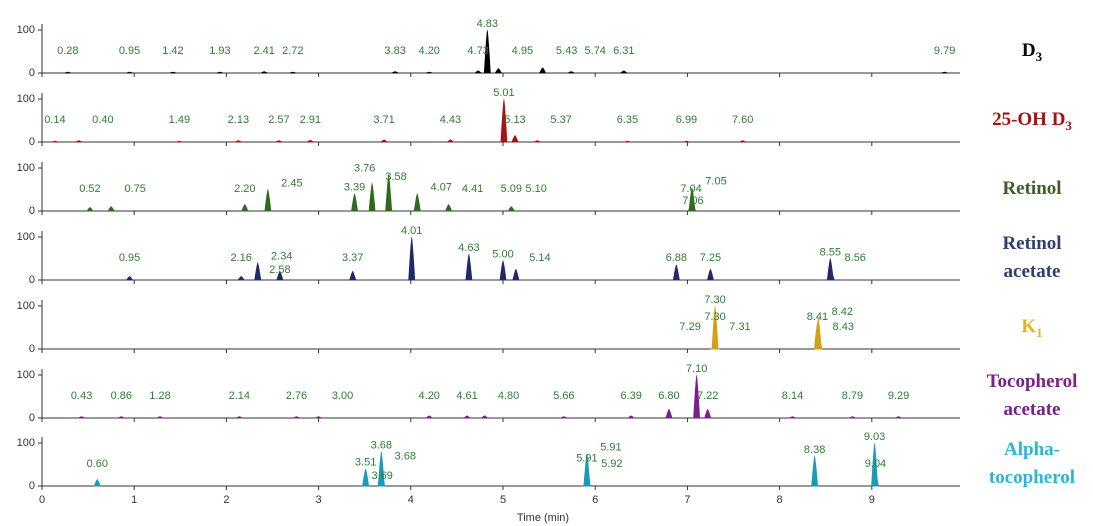 The image size is (1093, 526). What do you see at coordinates (281, 257) in the screenshot?
I see `peak-label: 2.34` at bounding box center [281, 257].